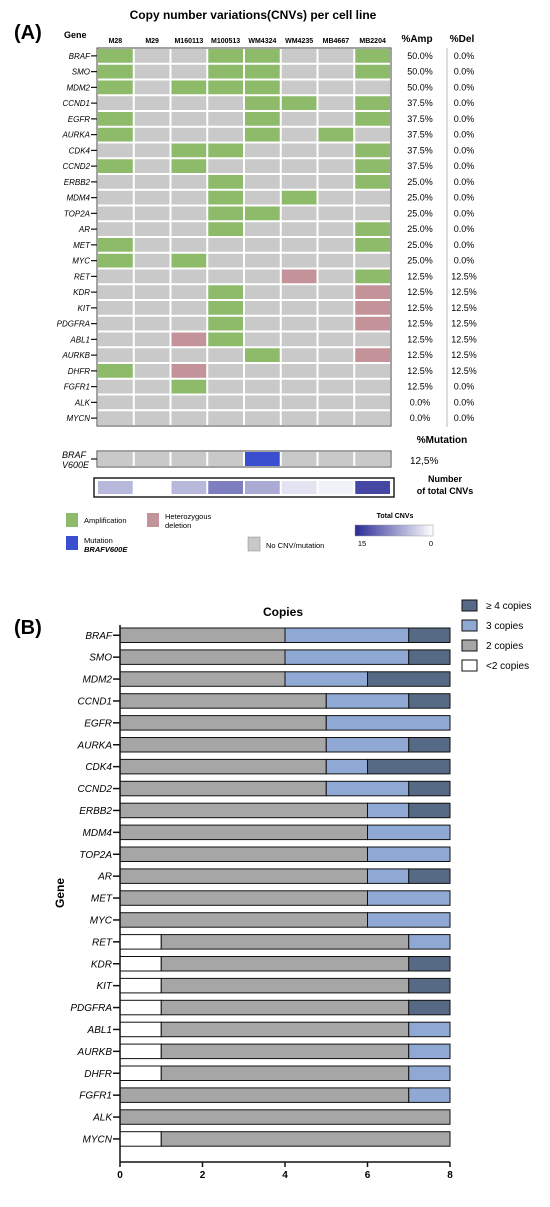 Image resolution: width=550 pixels, height=1207 pixels. Describe the element at coordinates (225, 292) in the screenshot. I see `cell-kdr-m100513` at that location.